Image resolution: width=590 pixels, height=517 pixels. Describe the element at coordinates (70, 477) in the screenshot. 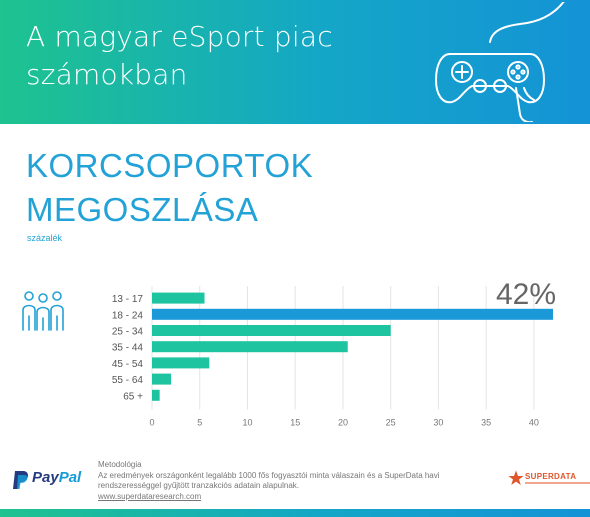

I see `paypal-logo-pal: Pal` at that location.